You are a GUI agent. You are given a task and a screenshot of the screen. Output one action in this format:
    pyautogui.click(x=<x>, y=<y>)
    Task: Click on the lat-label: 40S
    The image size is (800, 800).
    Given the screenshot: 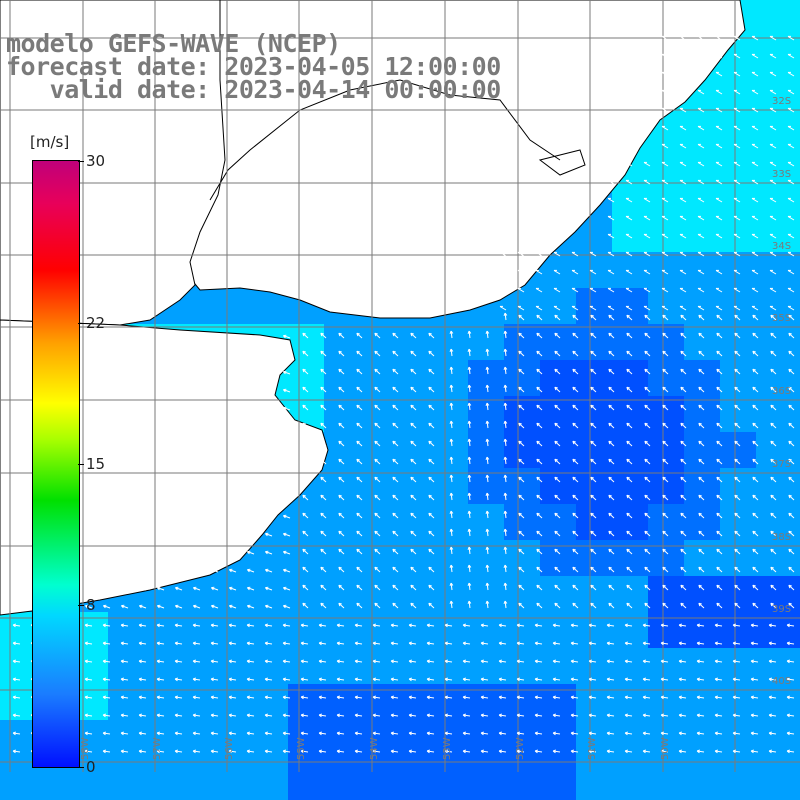 What is the action you would take?
    pyautogui.click(x=781, y=681)
    